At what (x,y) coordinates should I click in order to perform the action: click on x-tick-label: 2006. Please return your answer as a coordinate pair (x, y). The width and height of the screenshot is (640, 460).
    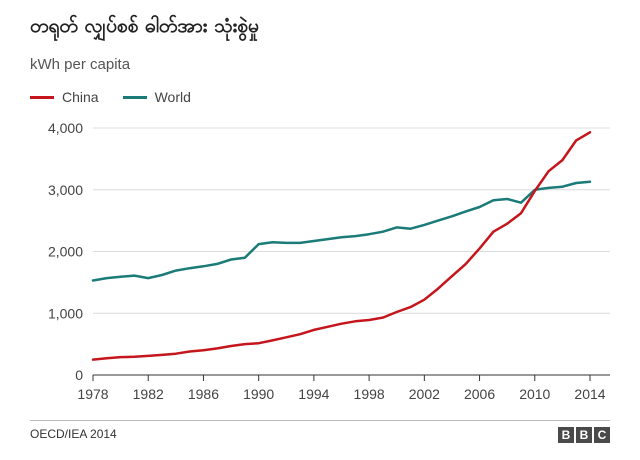
    Looking at the image, I should click on (479, 394).